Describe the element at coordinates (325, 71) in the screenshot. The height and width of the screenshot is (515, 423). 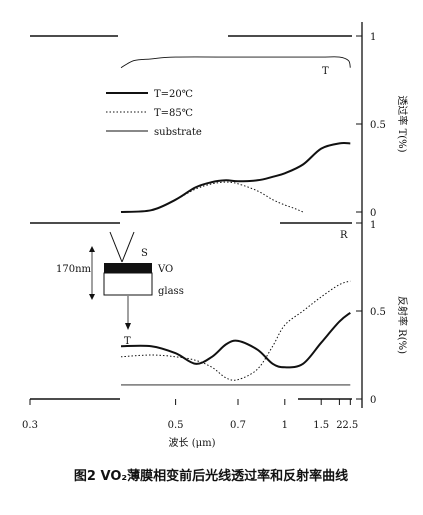
I see `t-curve-label: T` at that location.